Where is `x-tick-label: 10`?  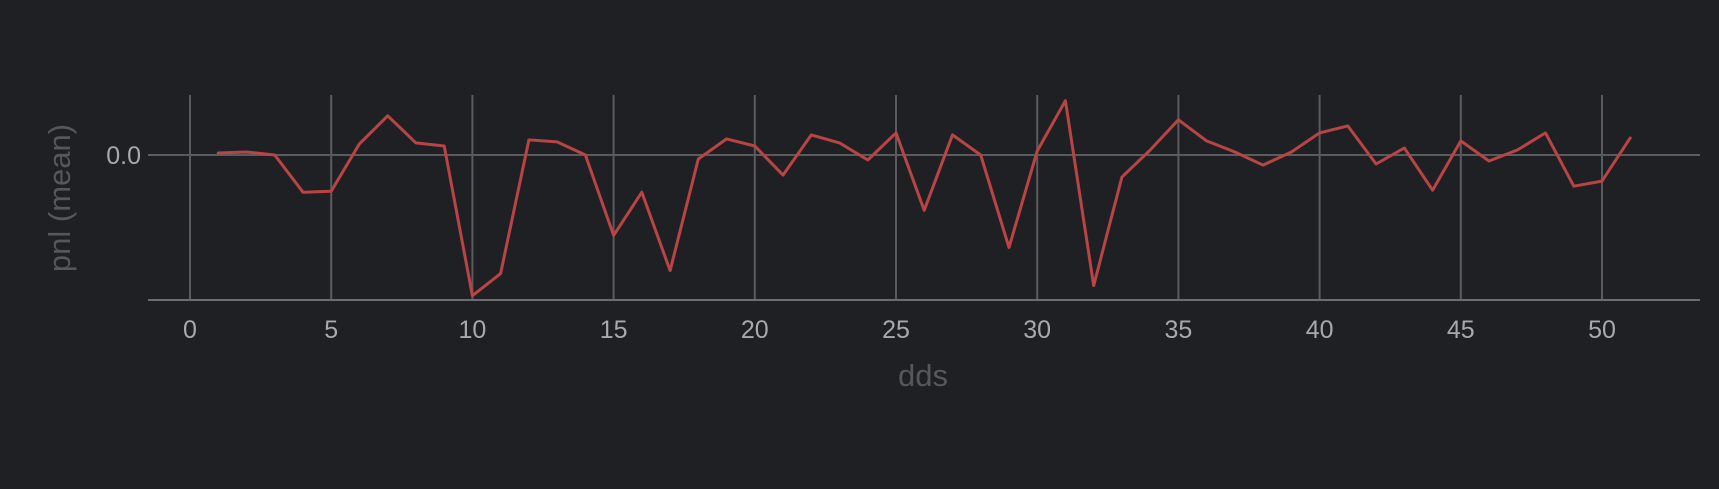
x-tick-label: 10 is located at coordinates (472, 330).